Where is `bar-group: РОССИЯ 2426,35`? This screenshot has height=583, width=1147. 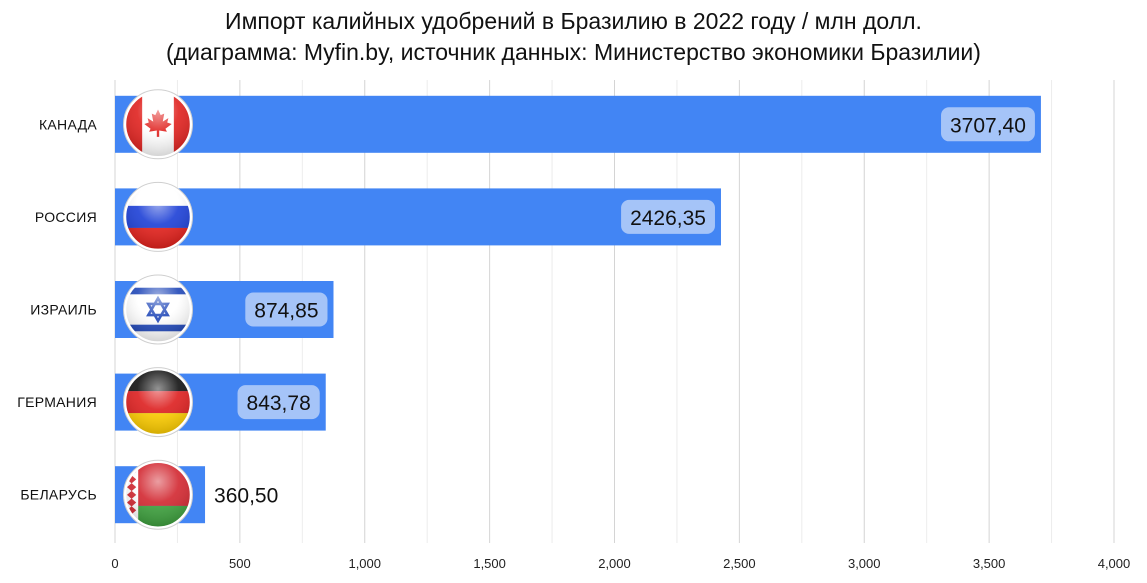 bar-group: РОССИЯ 2426,35 is located at coordinates (378, 216).